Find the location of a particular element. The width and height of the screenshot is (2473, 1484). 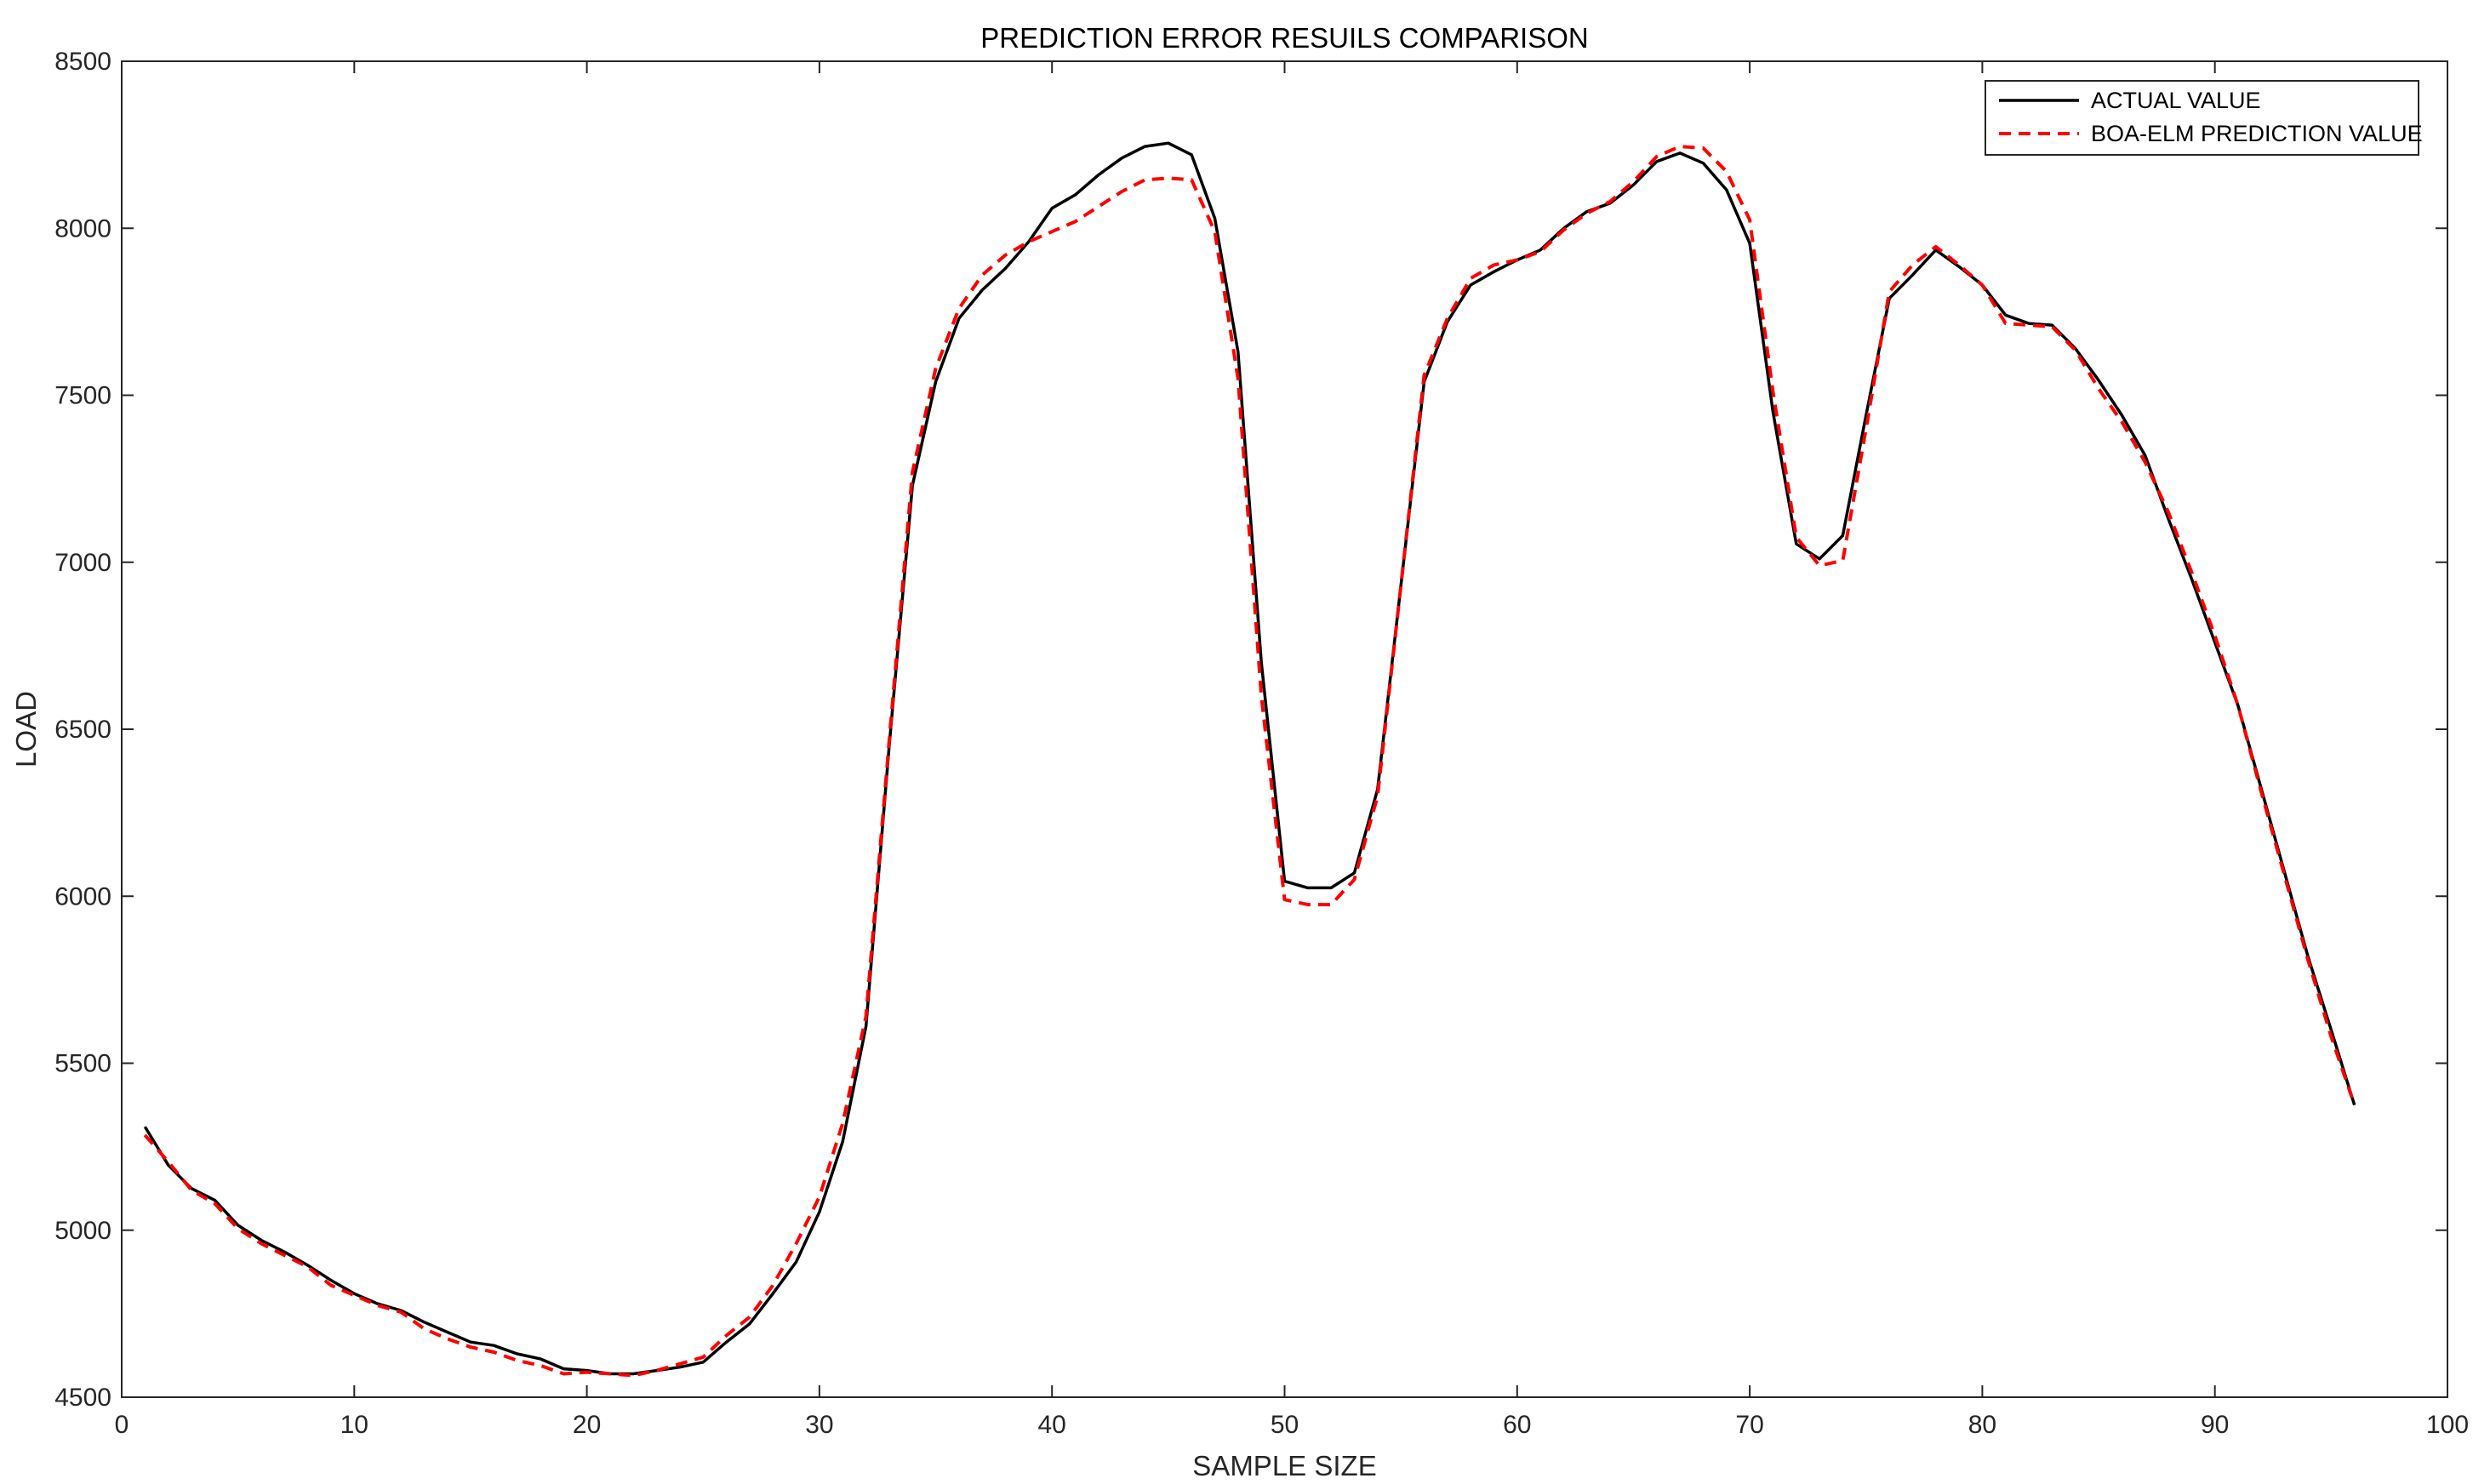

y-tick-label: 4500 is located at coordinates (82, 1398).